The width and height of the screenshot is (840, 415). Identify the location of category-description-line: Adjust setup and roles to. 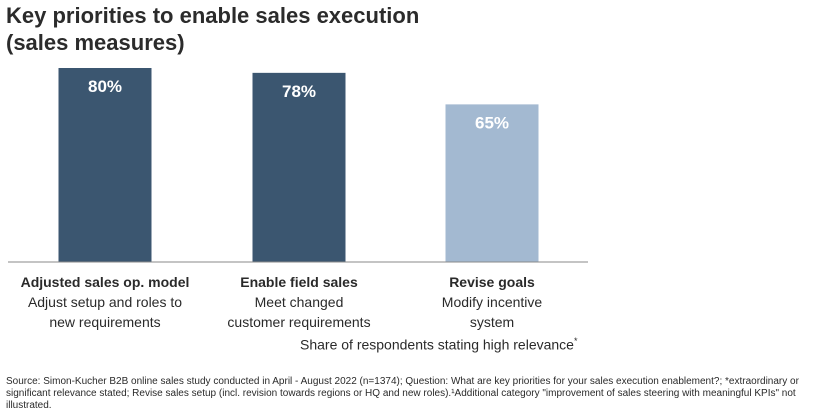
(105, 302).